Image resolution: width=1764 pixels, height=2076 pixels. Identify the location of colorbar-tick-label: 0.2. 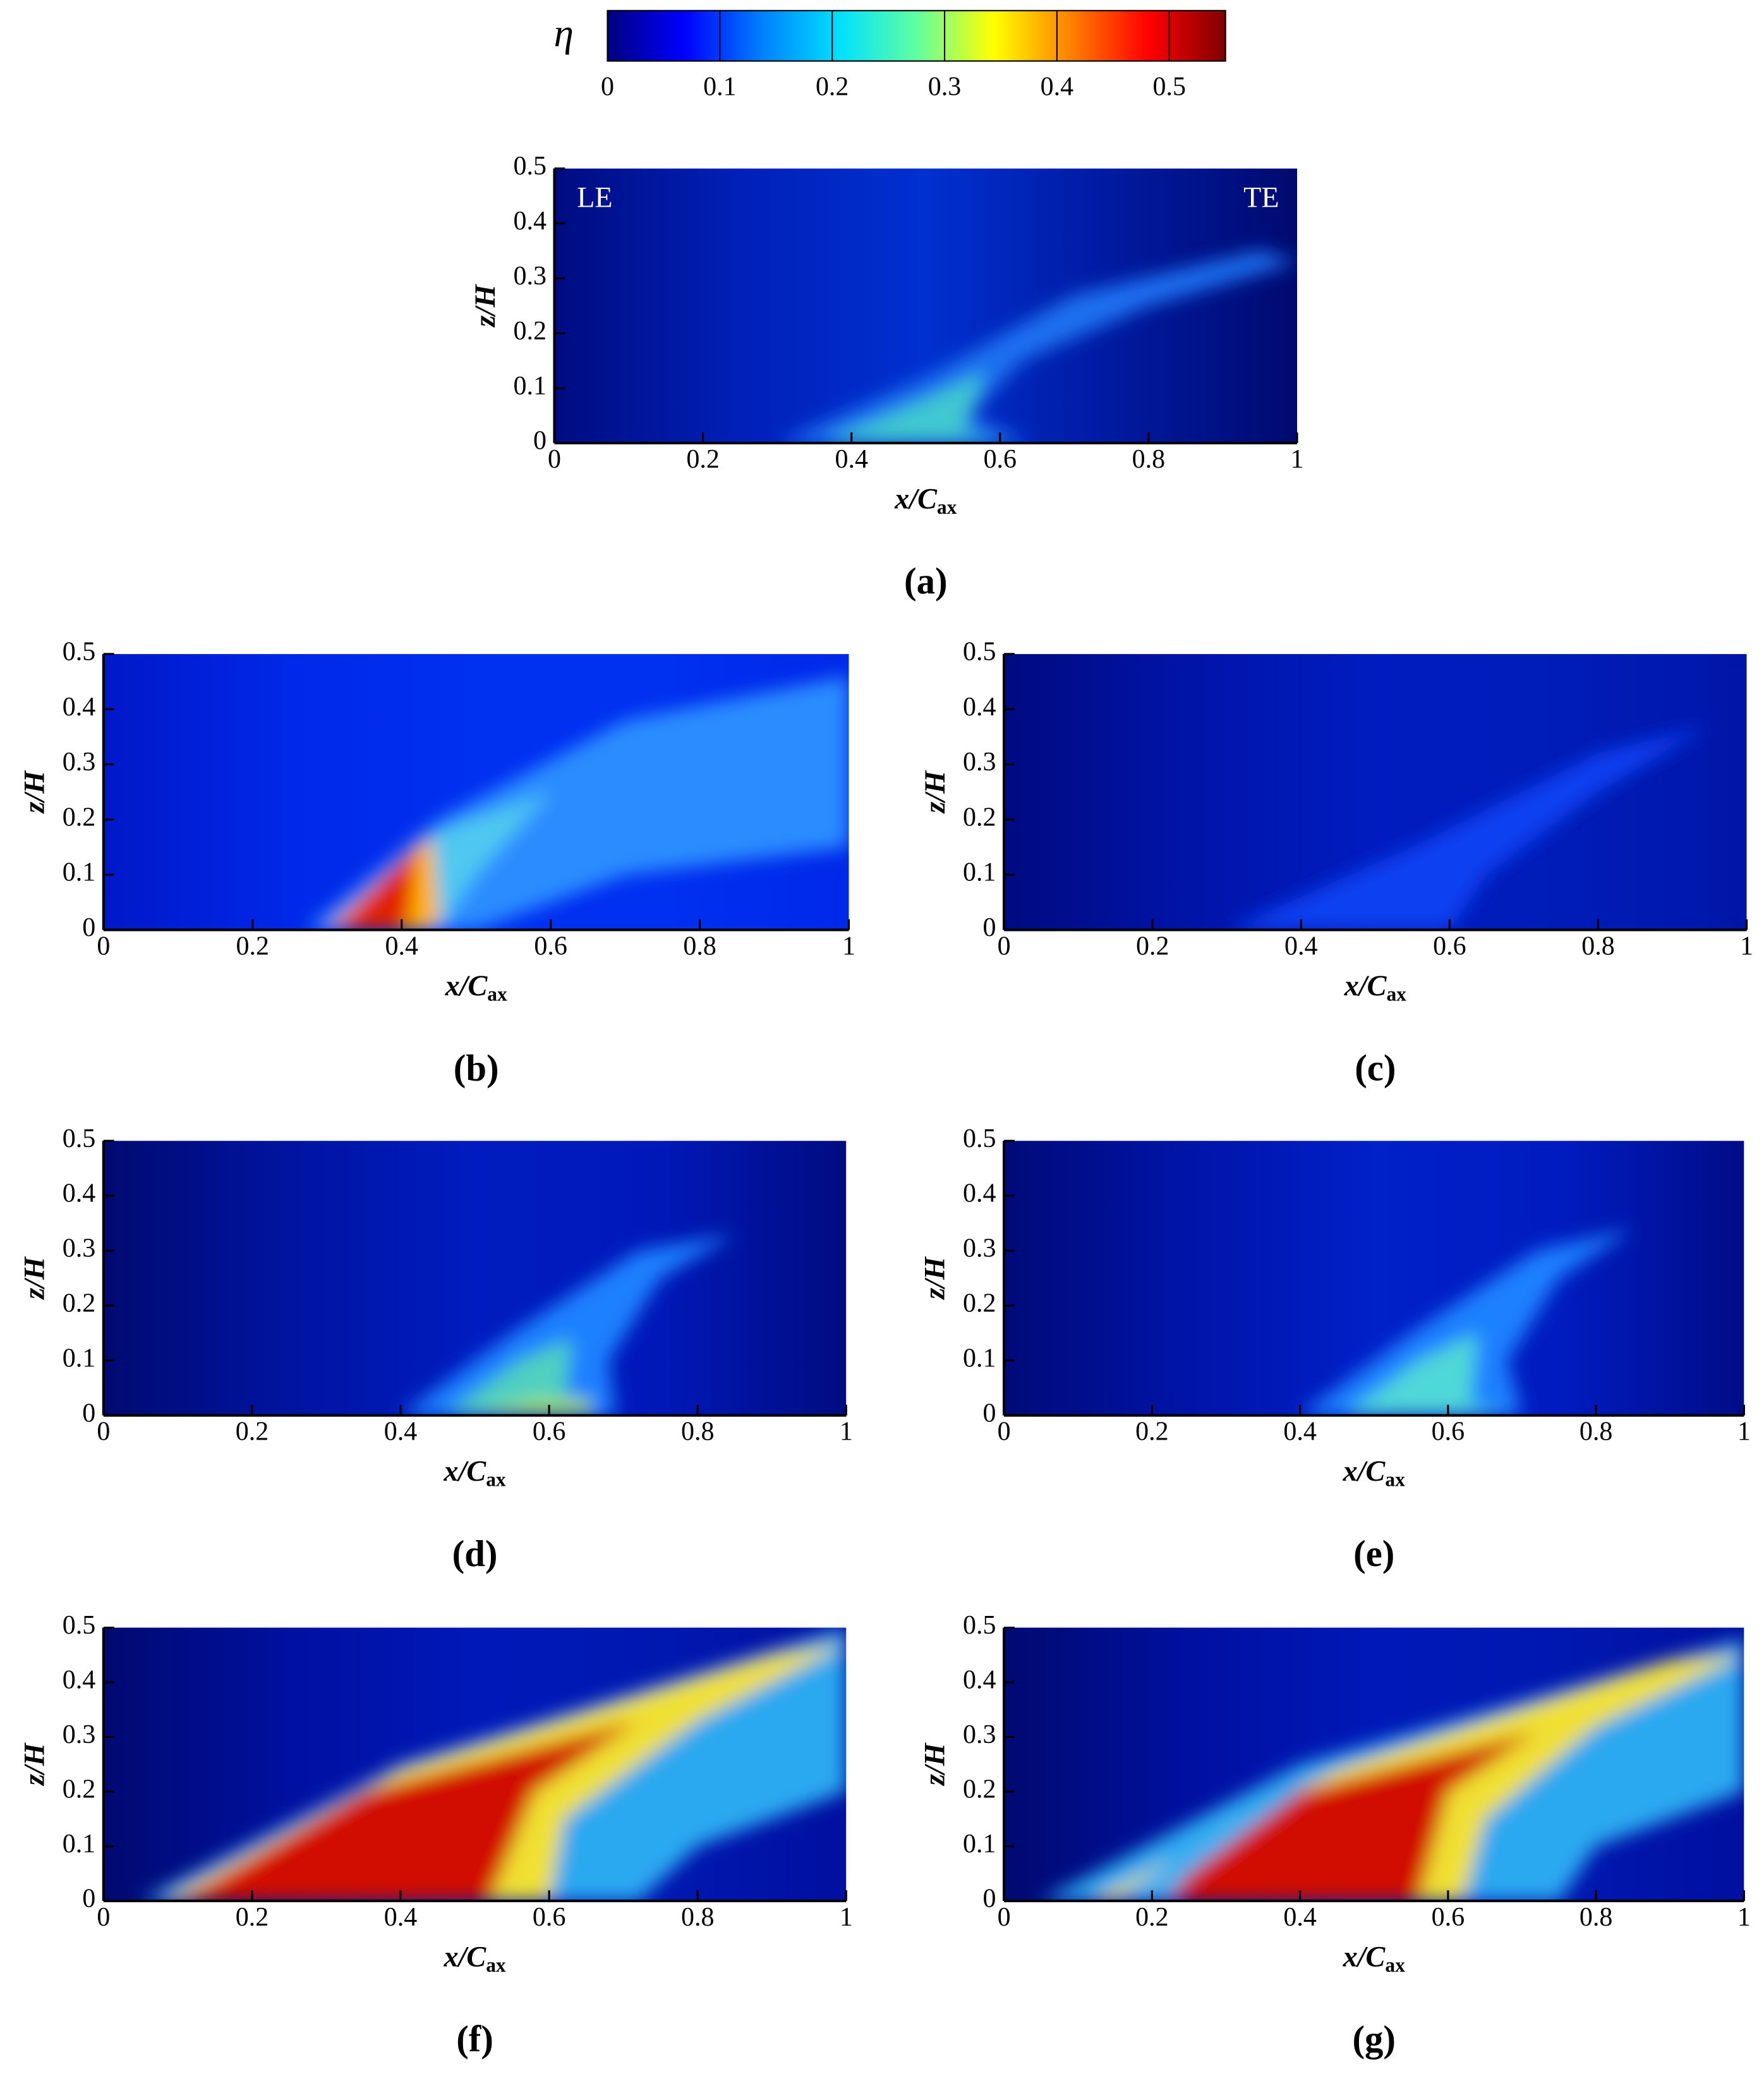
(832, 86).